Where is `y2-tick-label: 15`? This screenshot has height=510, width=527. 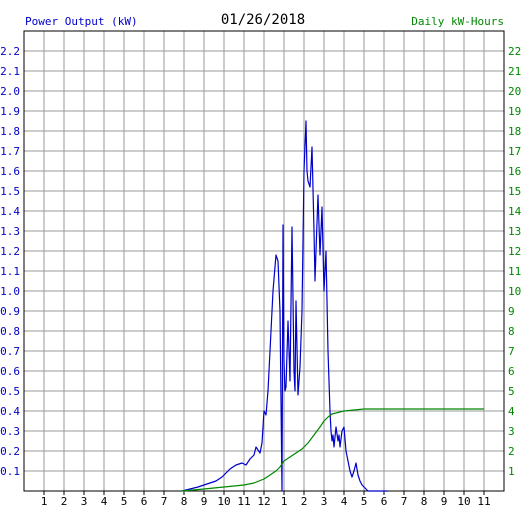
y2-tick-label: 15 is located at coordinates (514, 191).